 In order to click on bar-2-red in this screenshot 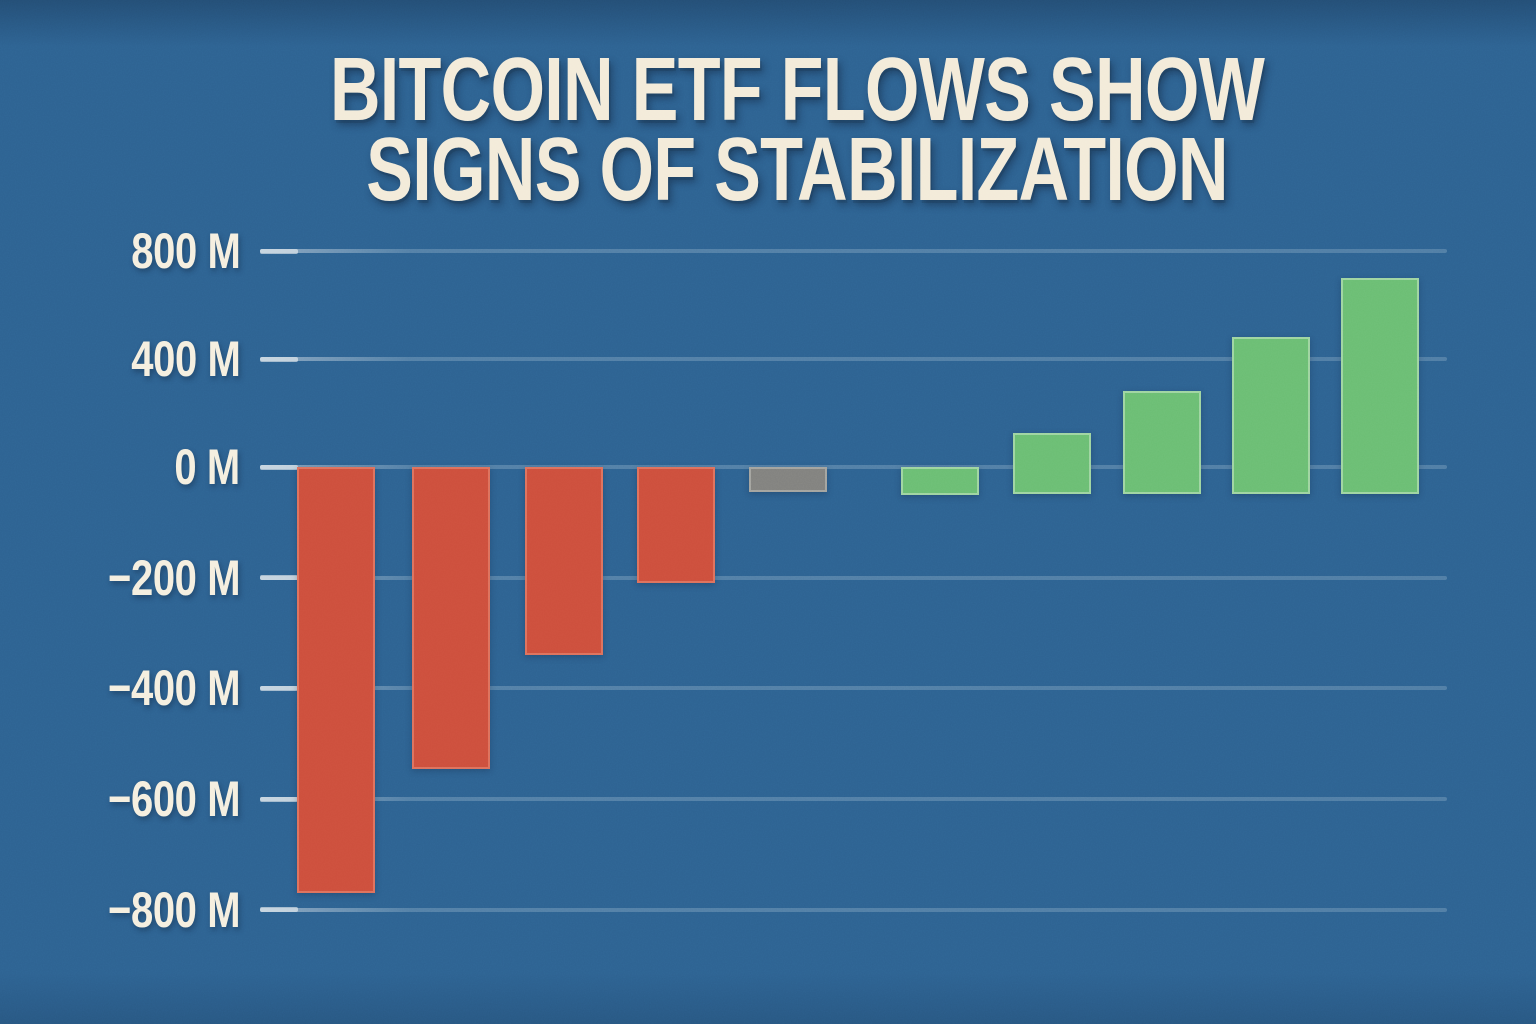, I will do `click(451, 618)`.